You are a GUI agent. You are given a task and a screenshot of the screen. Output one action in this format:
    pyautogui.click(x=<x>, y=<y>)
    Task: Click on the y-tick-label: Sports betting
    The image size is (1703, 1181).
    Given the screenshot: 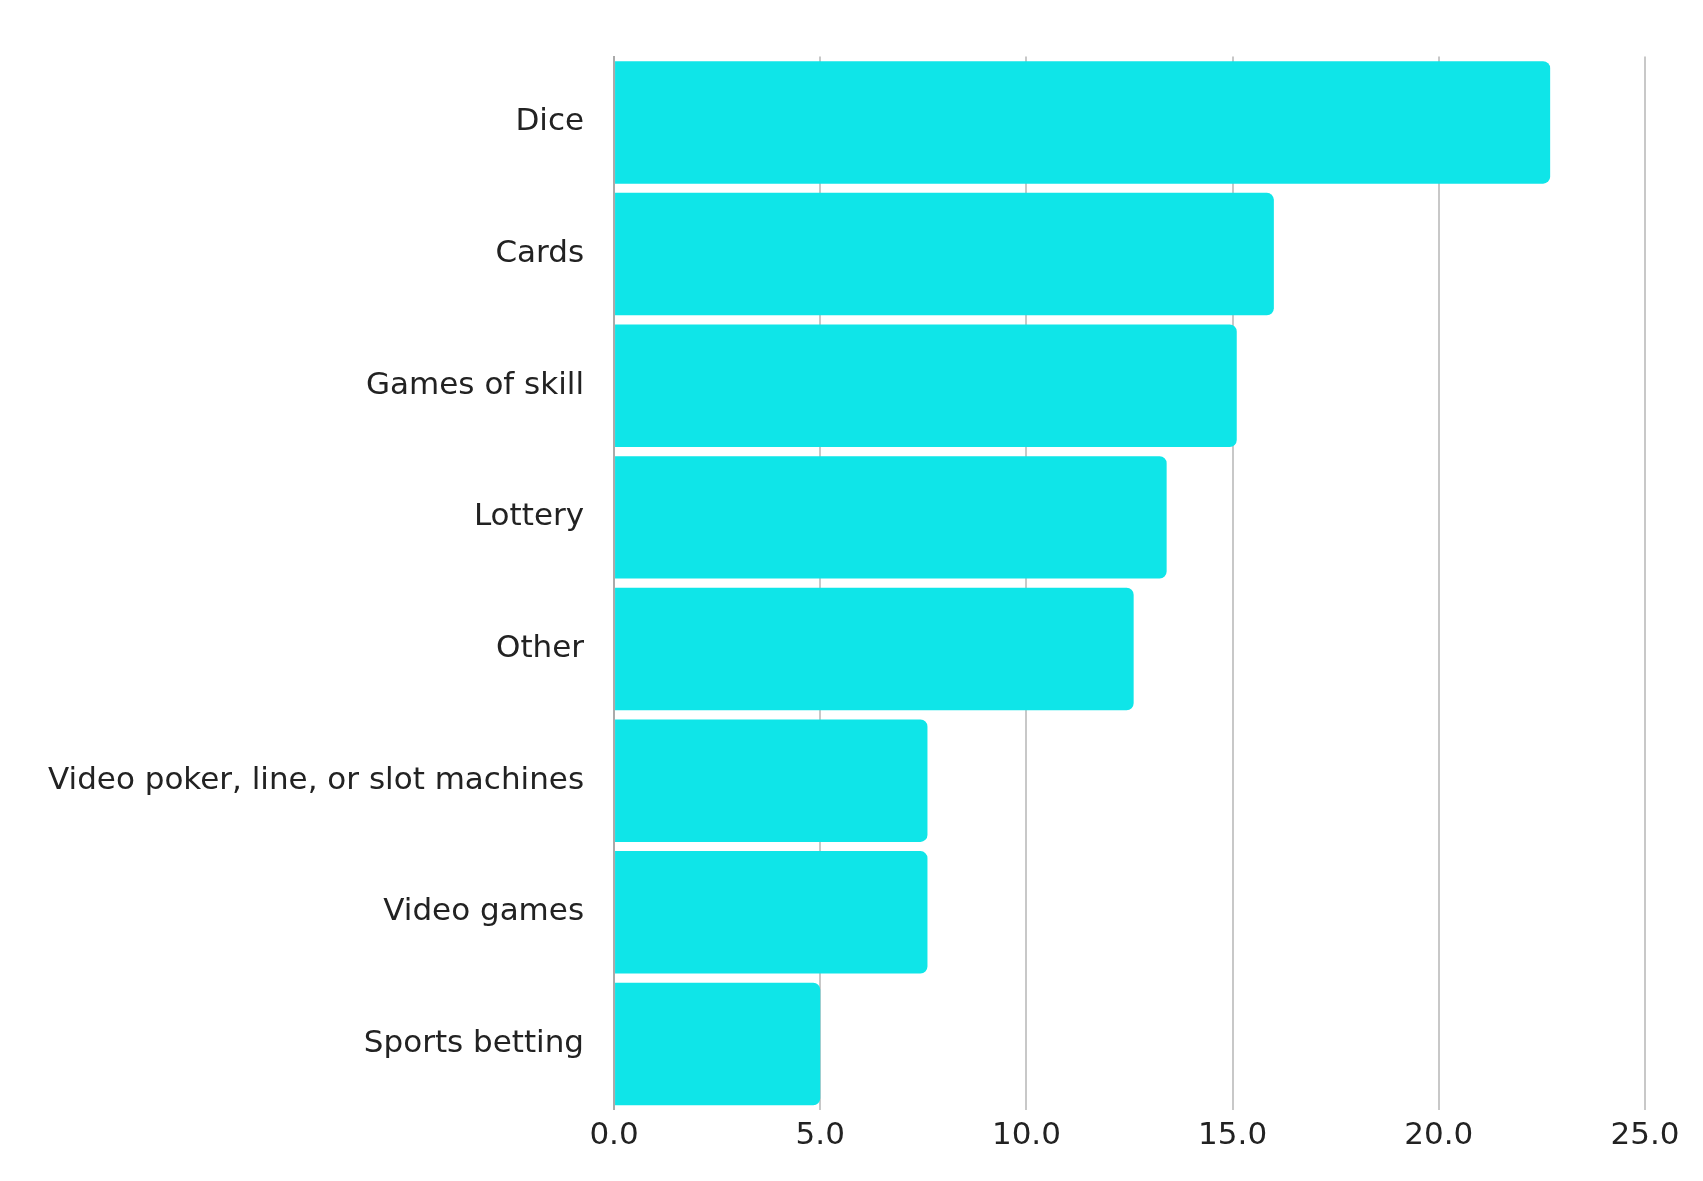 What is the action you would take?
    pyautogui.click(x=474, y=1041)
    